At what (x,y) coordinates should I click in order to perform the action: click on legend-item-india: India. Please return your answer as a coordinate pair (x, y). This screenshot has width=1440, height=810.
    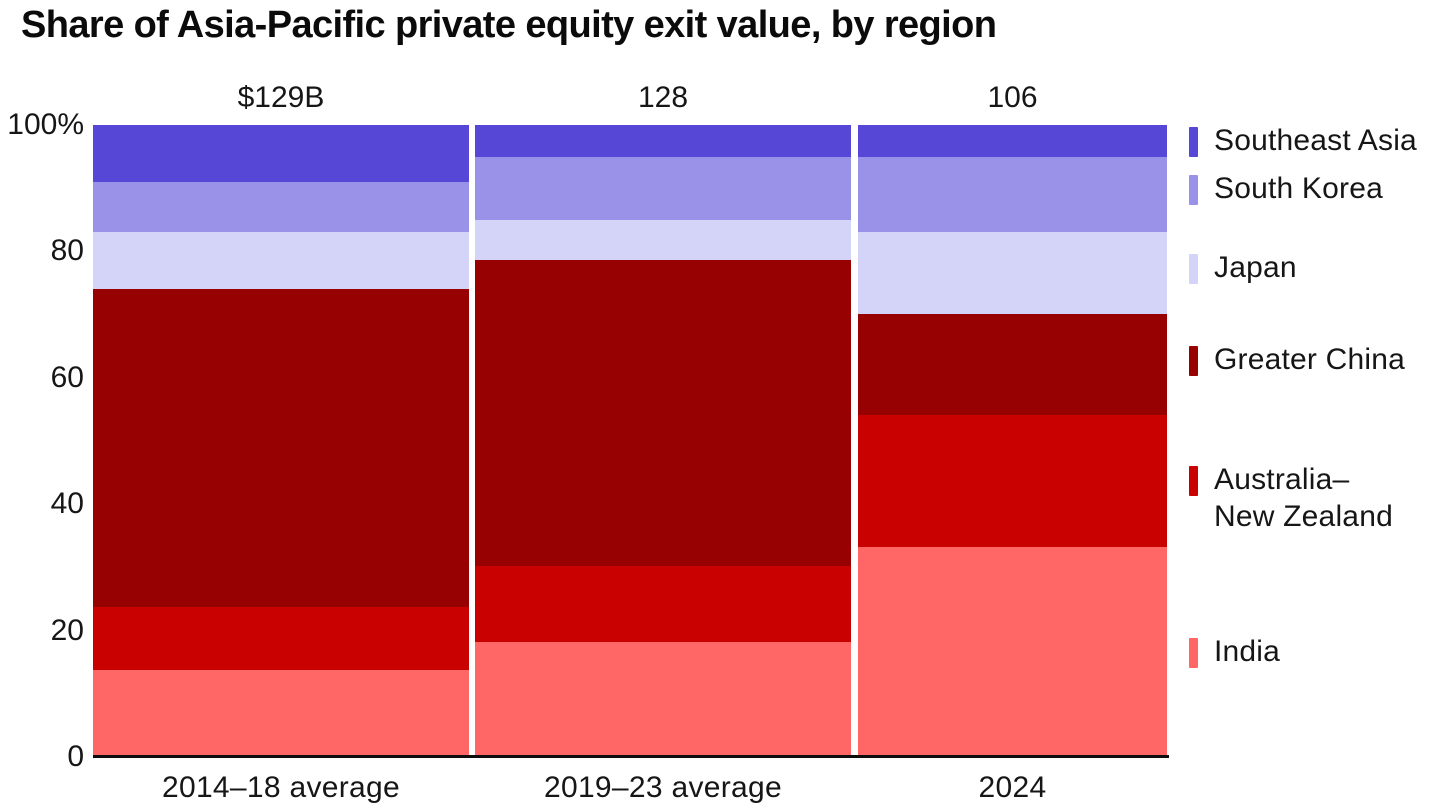
    Looking at the image, I should click on (1234, 651).